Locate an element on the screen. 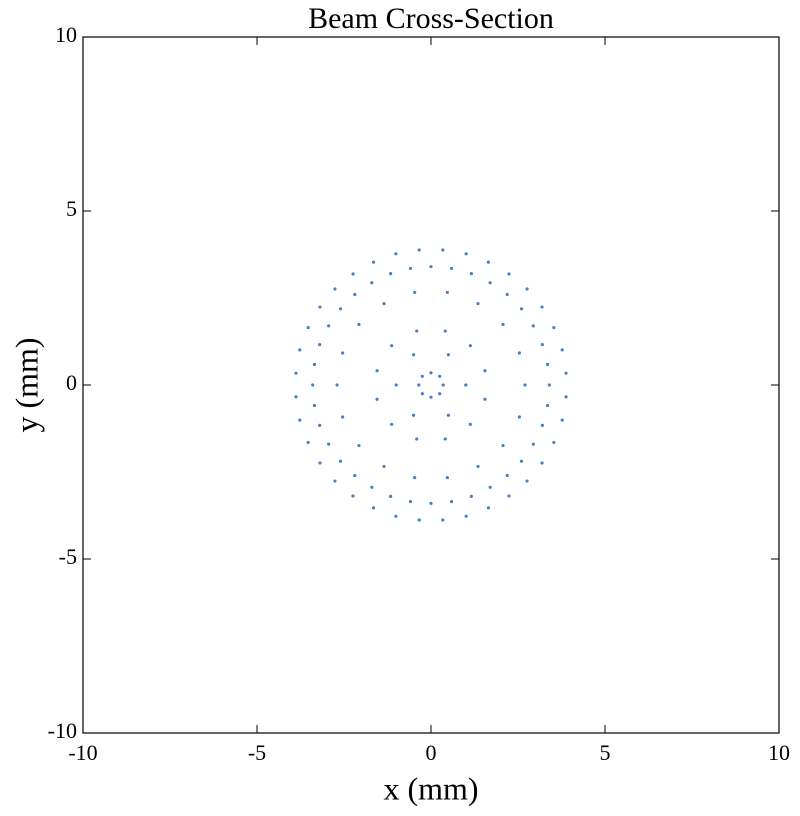 The height and width of the screenshot is (816, 800). y-tick-label: -10 is located at coordinates (62, 730).